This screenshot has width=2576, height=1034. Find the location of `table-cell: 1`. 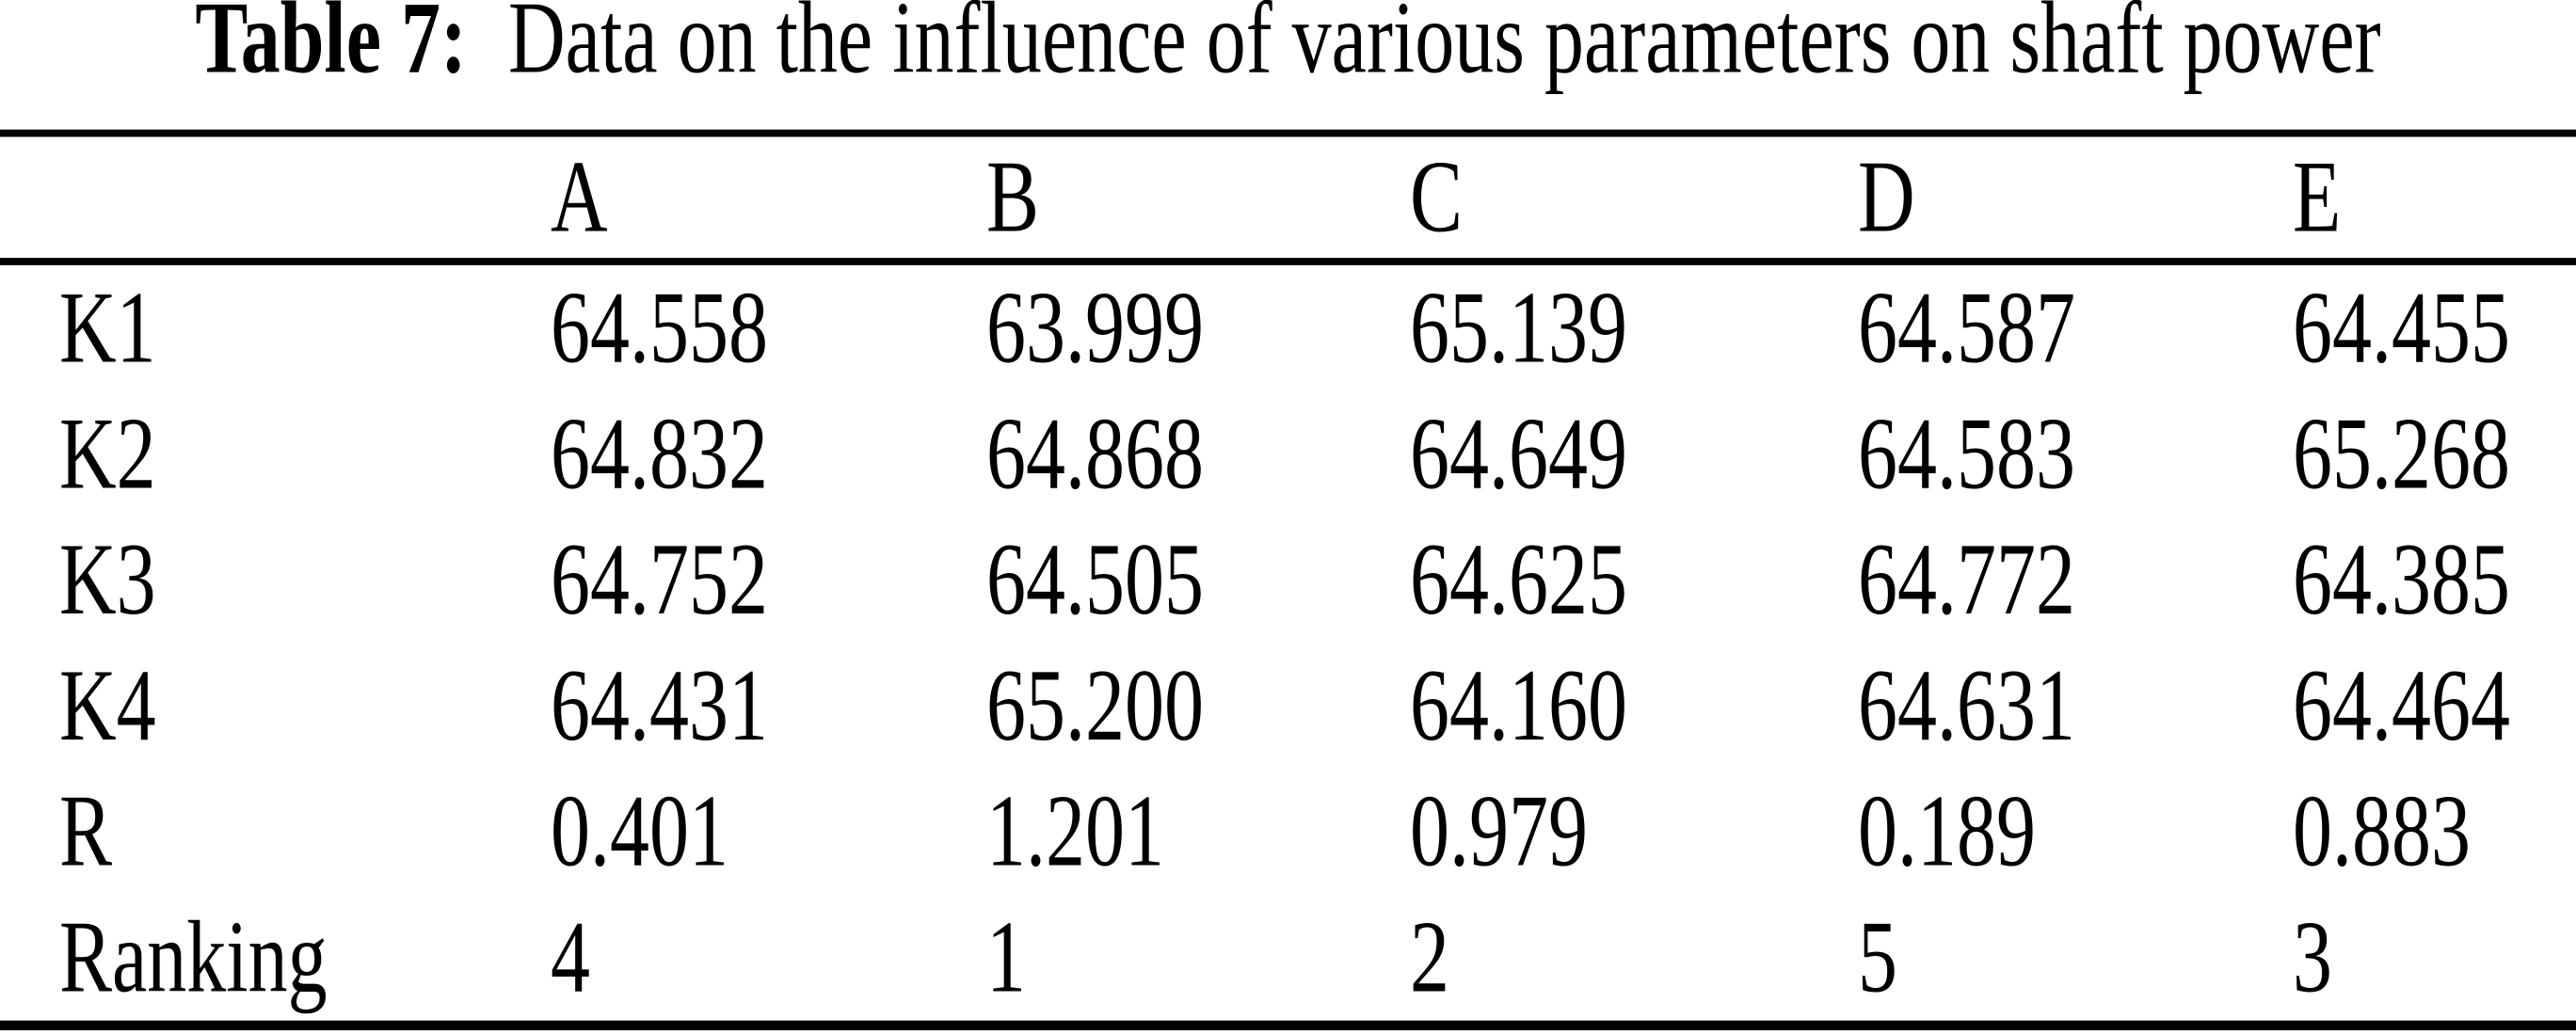

table-cell: 1 is located at coordinates (1006, 957).